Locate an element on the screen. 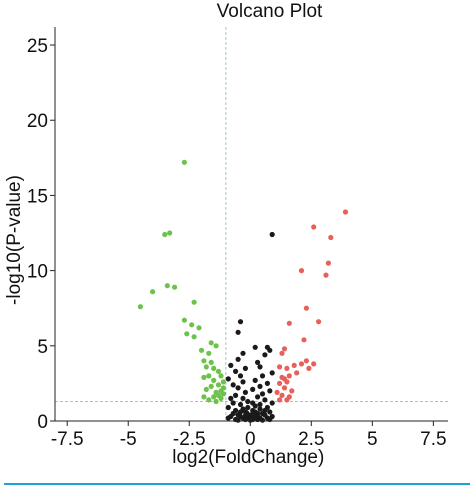 The width and height of the screenshot is (474, 489). bottom-rule is located at coordinates (237, 484).